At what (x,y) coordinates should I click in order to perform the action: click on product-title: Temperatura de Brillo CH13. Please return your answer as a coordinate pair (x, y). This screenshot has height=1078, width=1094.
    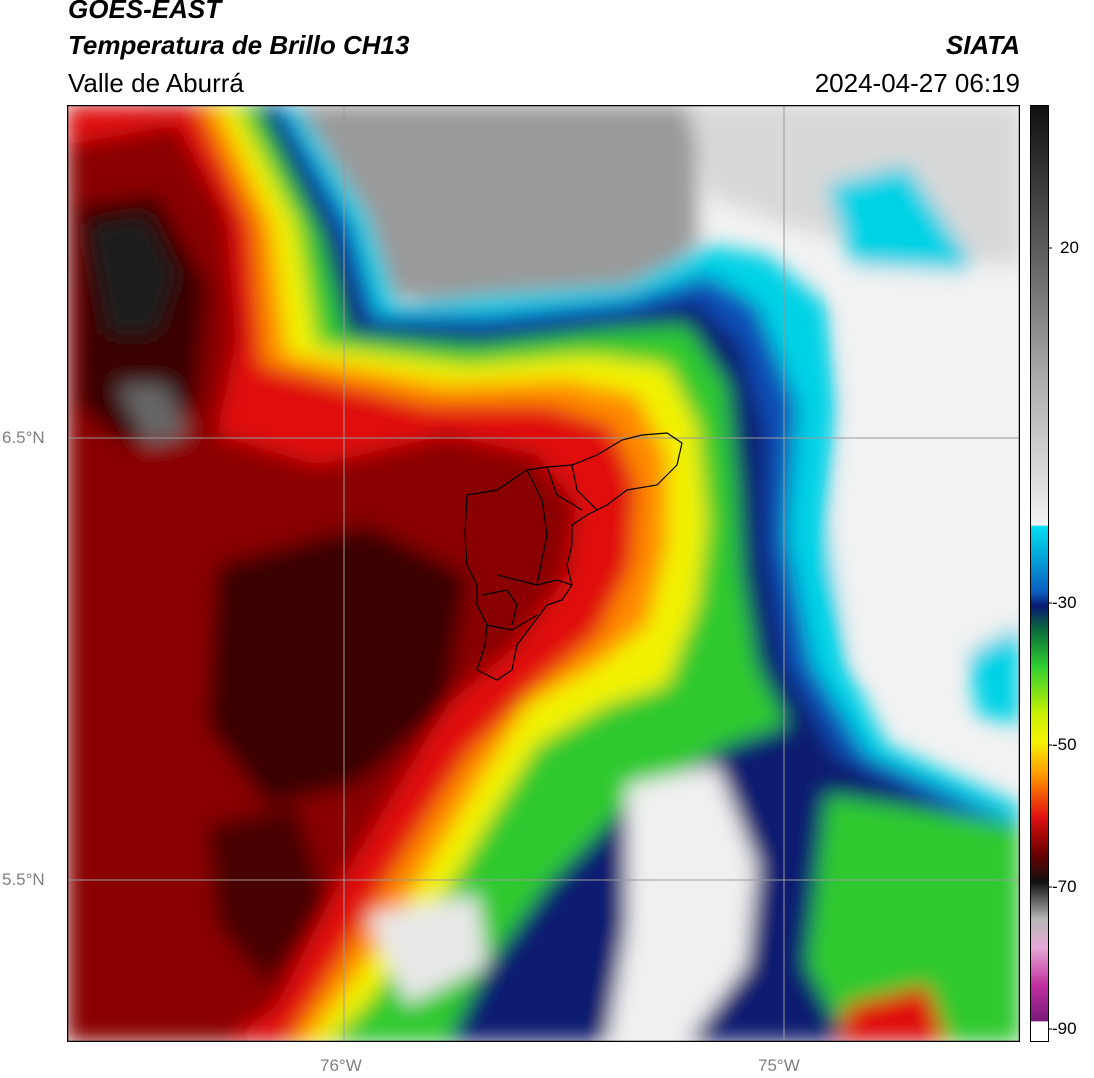
    Looking at the image, I should click on (239, 45).